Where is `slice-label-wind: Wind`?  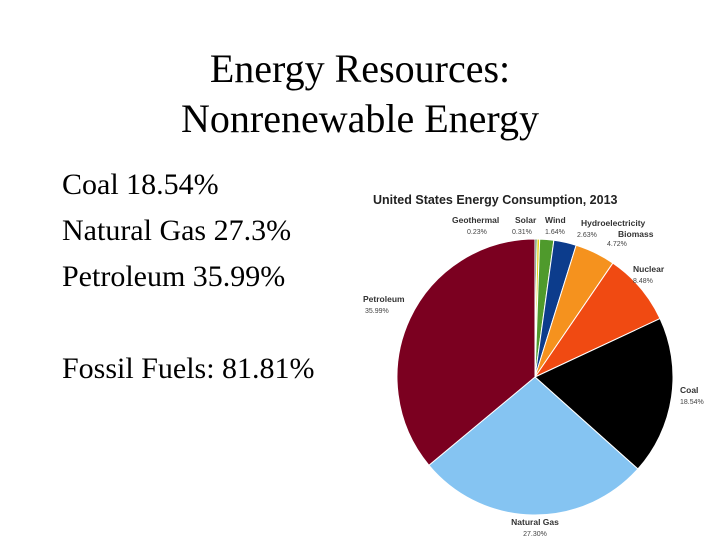
slice-label-wind: Wind is located at coordinates (555, 220).